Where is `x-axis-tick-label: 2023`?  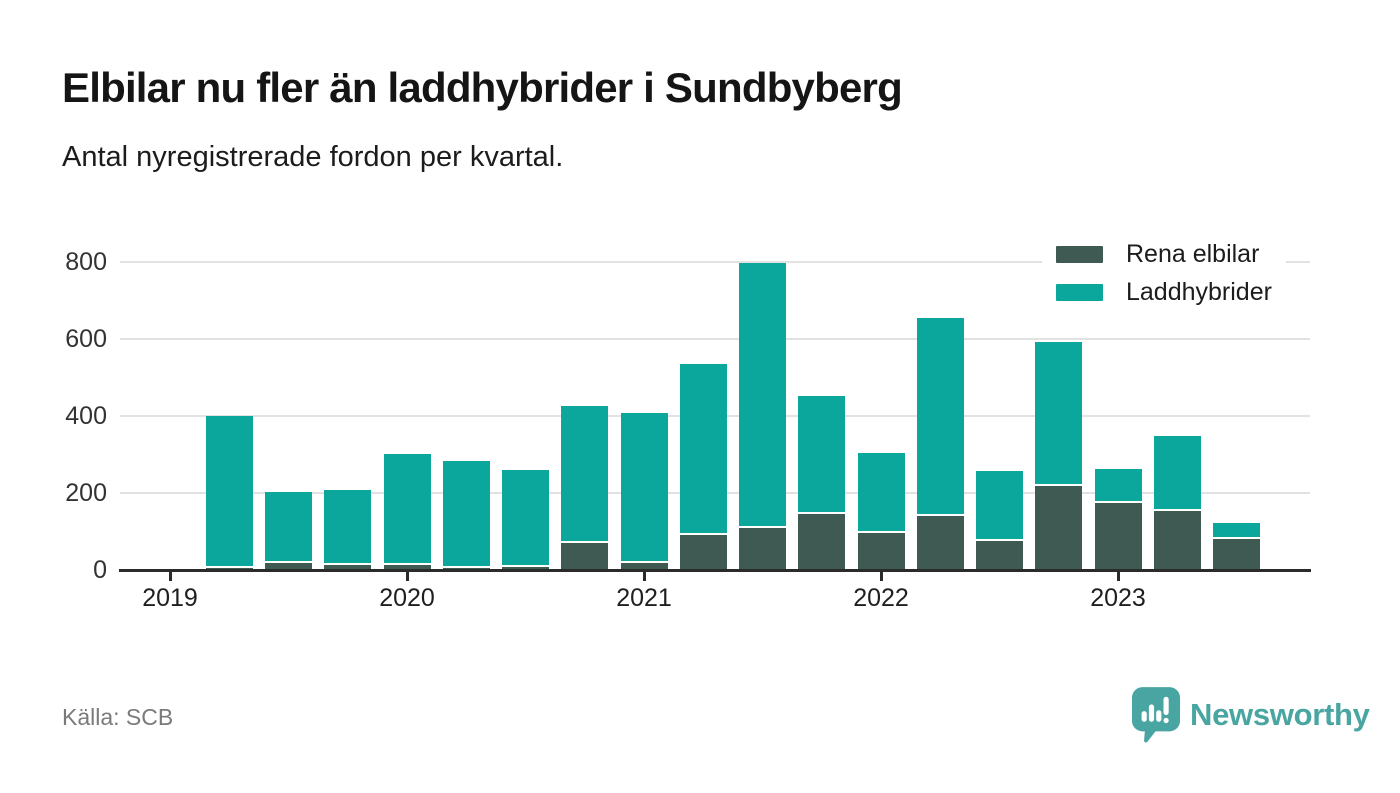
x-axis-tick-label: 2023 is located at coordinates (1118, 598).